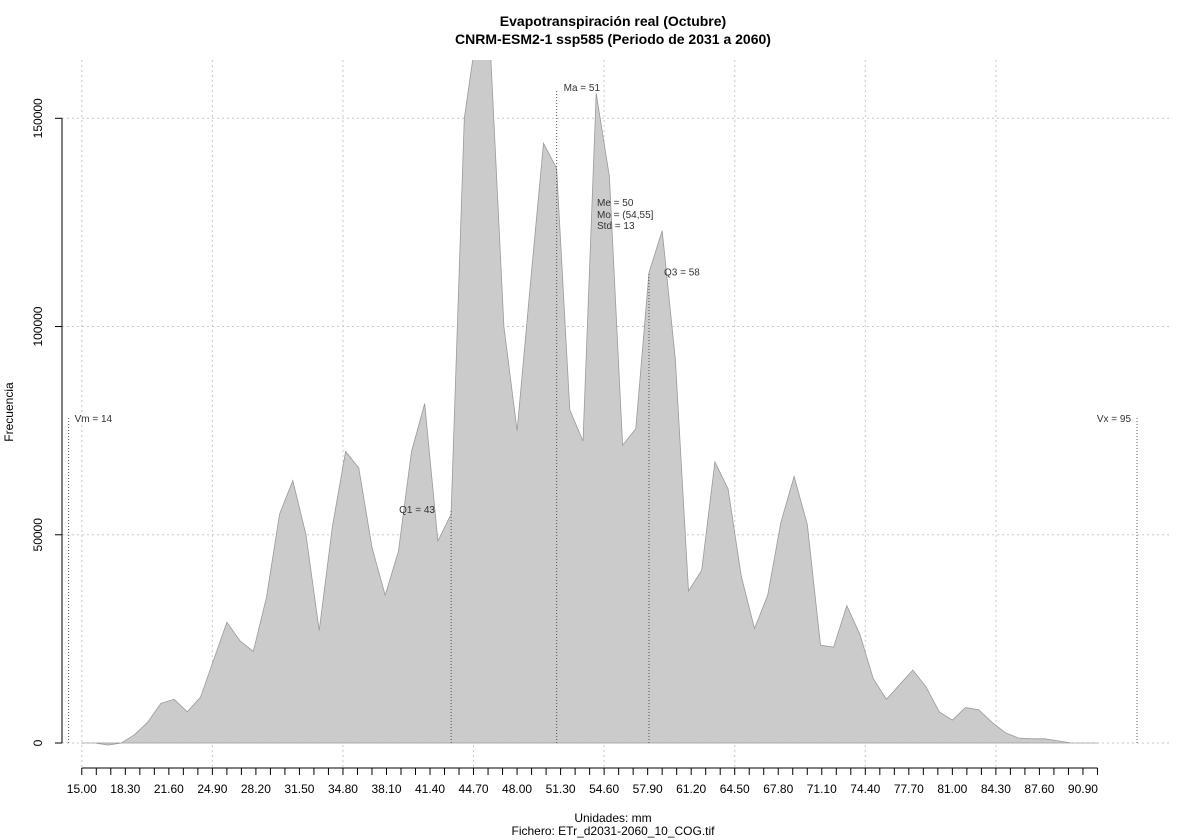 The width and height of the screenshot is (1200, 840). What do you see at coordinates (430, 789) in the screenshot?
I see `x-tick-label: 41.40` at bounding box center [430, 789].